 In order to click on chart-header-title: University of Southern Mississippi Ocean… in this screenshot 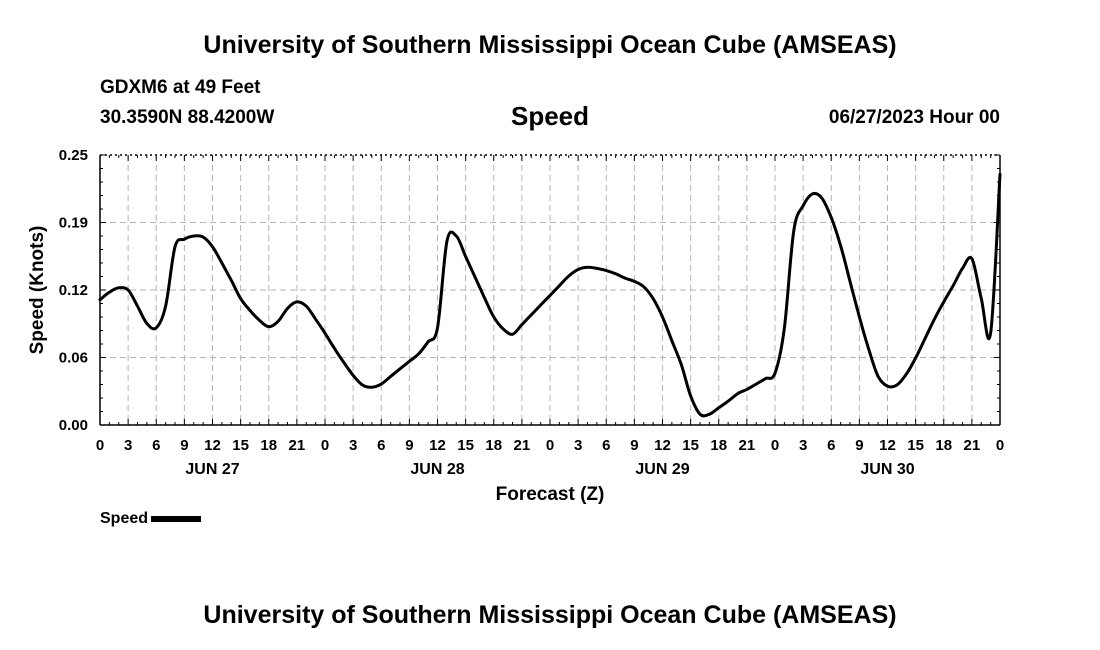, I will do `click(550, 45)`.